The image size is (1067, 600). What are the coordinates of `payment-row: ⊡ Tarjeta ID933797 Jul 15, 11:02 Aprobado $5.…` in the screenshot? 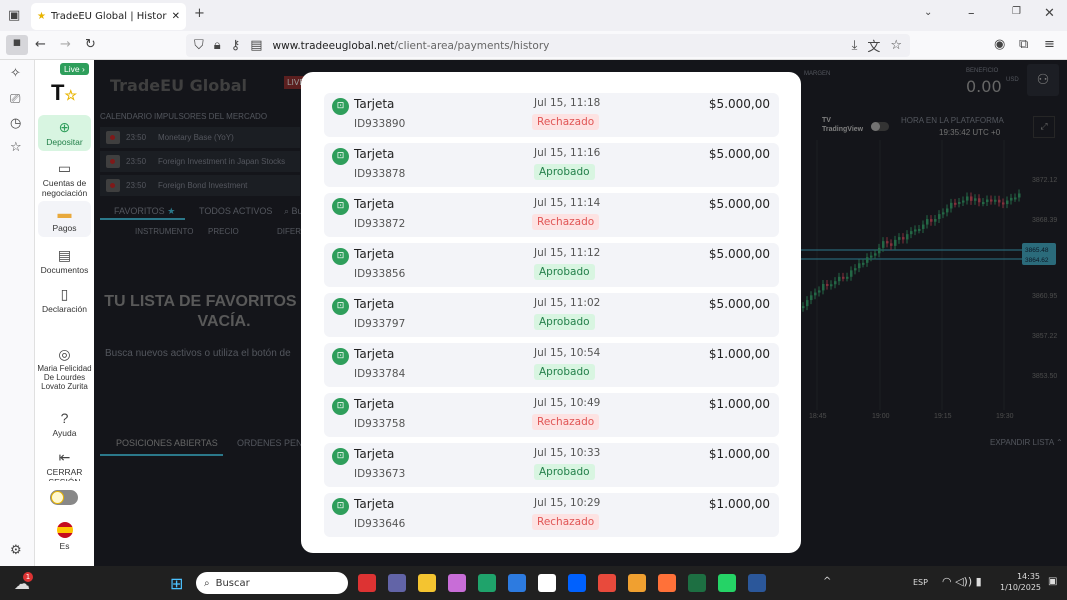 It's located at (551, 315).